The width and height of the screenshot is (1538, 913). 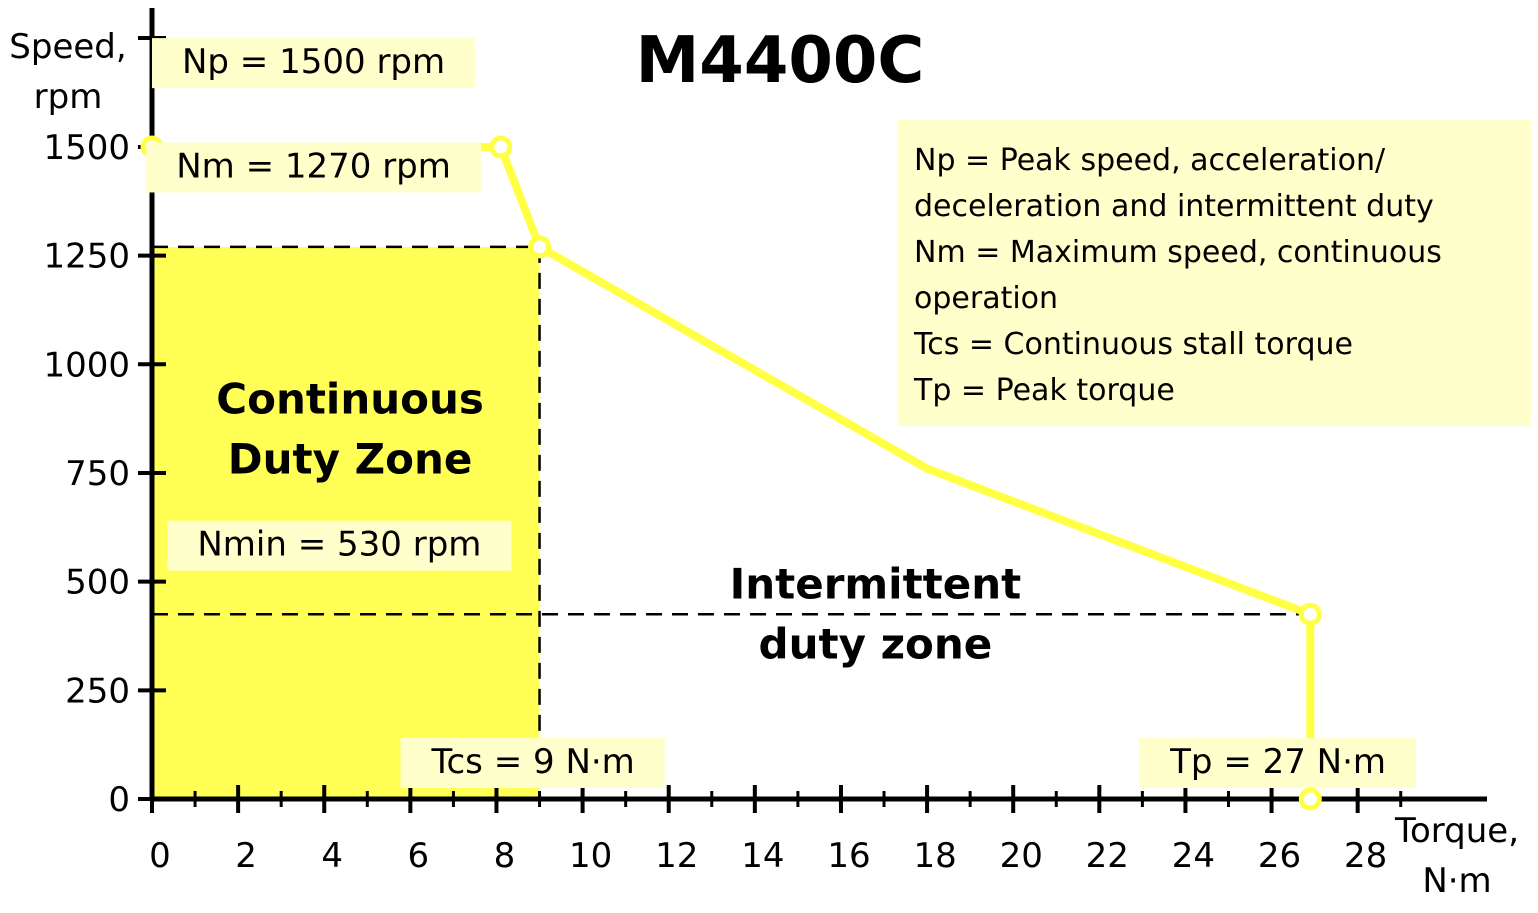 I want to click on legend-box, so click(x=1214, y=273).